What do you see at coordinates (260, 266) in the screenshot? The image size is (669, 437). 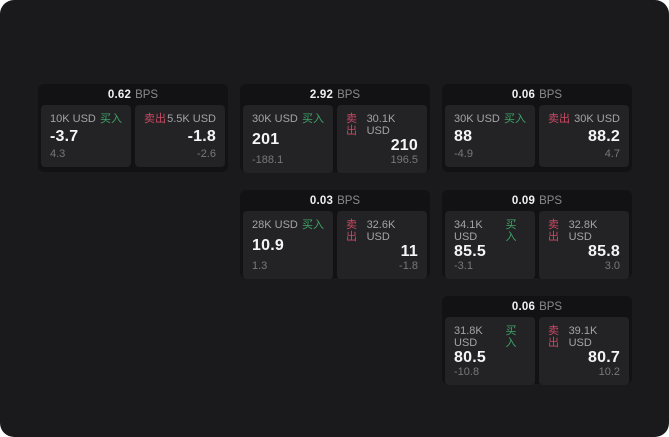 I see `buy-sub-value: 1.3` at bounding box center [260, 266].